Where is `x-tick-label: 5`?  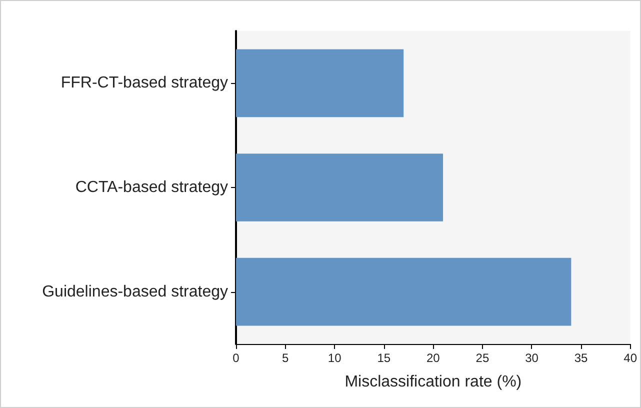
x-tick-label: 5 is located at coordinates (285, 358).